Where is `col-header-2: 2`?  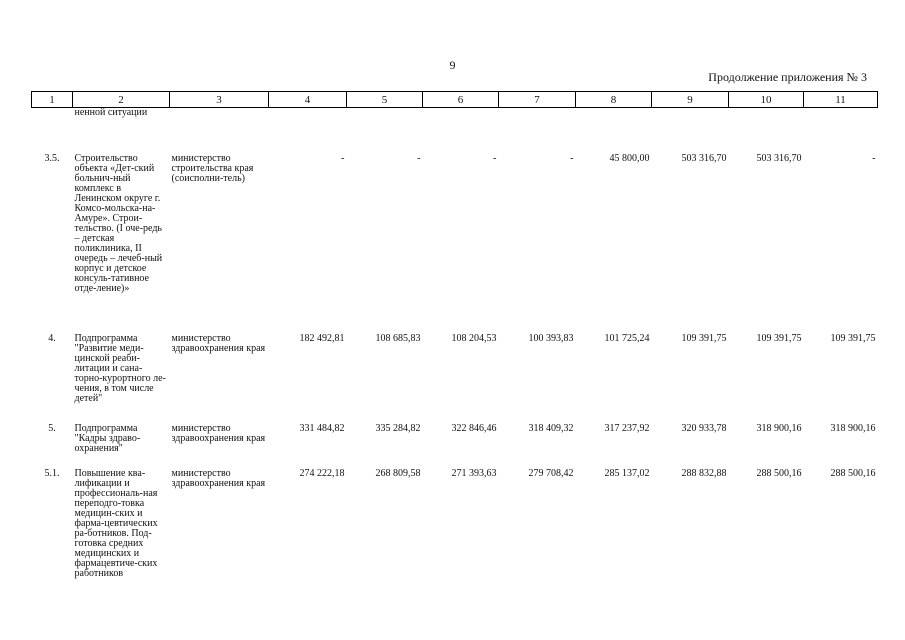 col-header-2: 2 is located at coordinates (121, 99).